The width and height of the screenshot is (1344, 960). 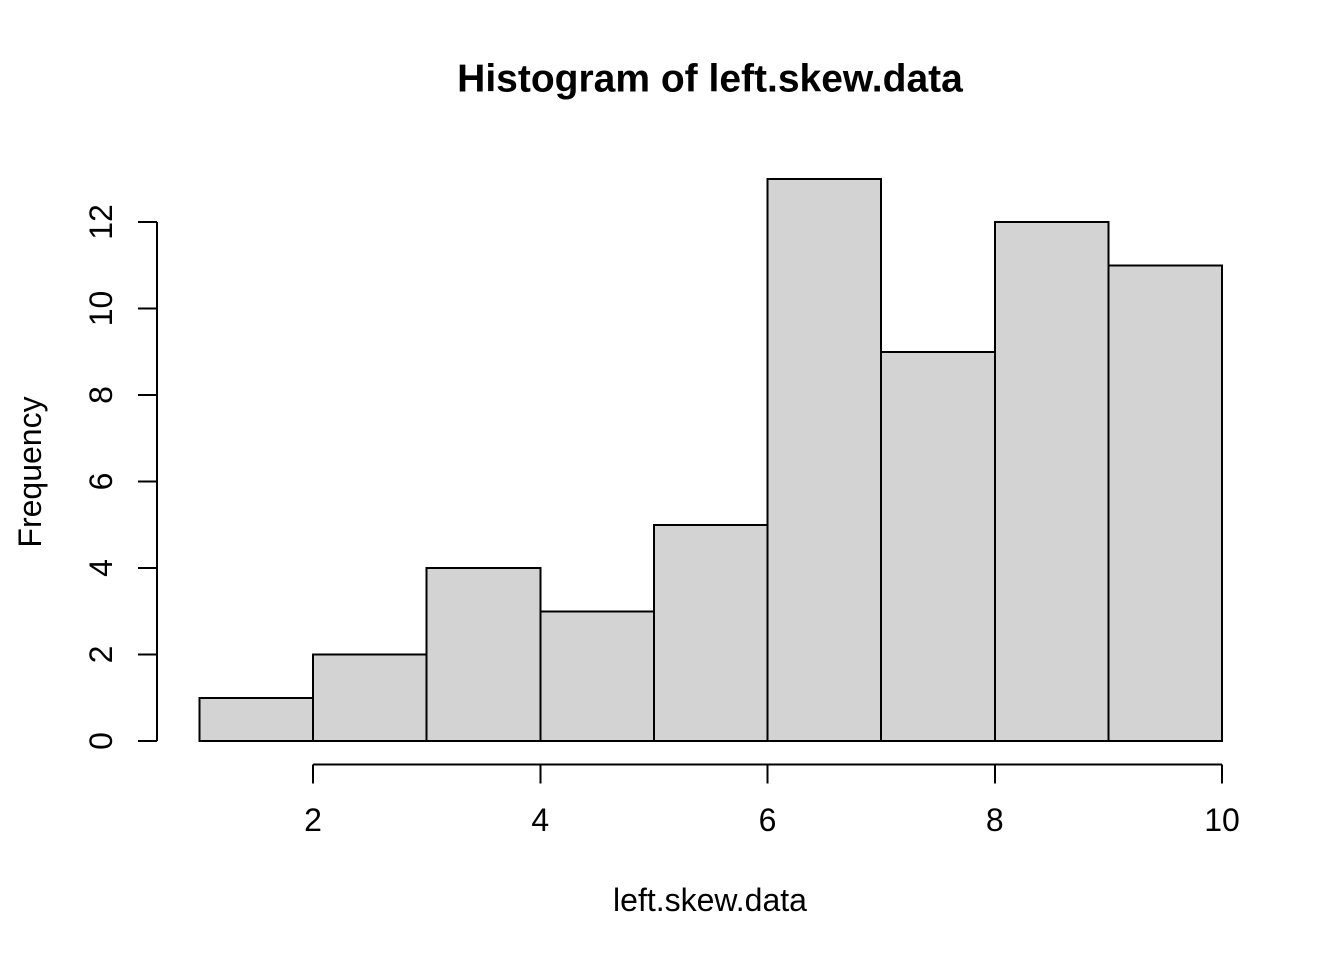 I want to click on y-axis-tick-label: 0, so click(x=101, y=741).